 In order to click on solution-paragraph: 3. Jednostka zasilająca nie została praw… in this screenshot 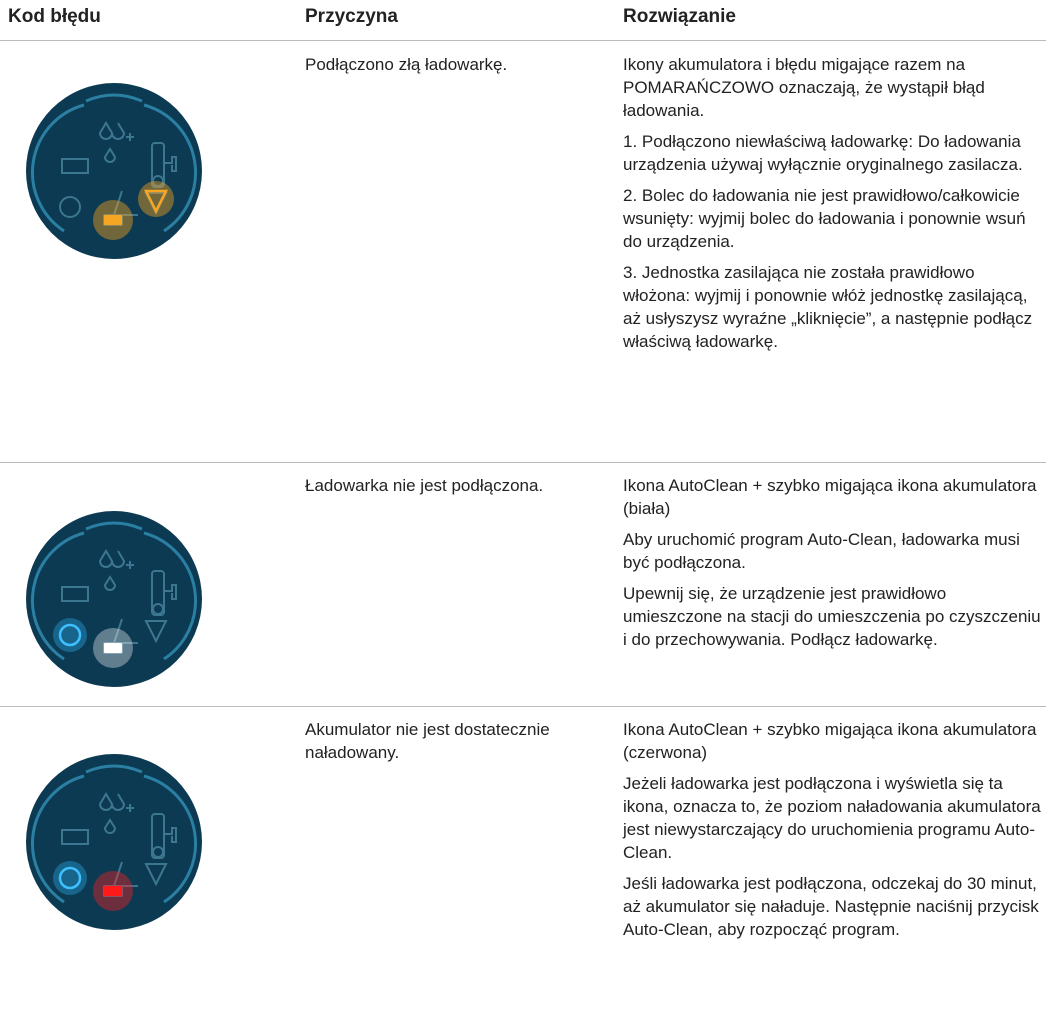, I will do `click(828, 307)`.